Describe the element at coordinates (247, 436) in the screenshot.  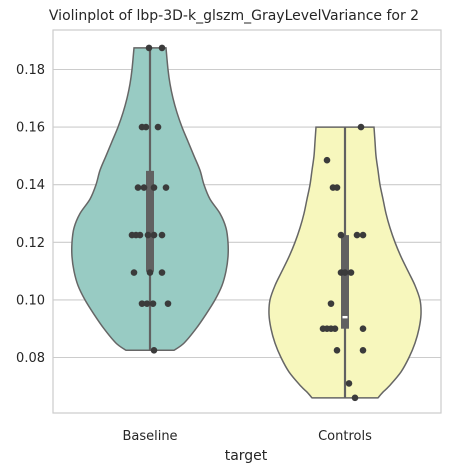
I see `x-tick-labels: Baseline Controls` at that location.